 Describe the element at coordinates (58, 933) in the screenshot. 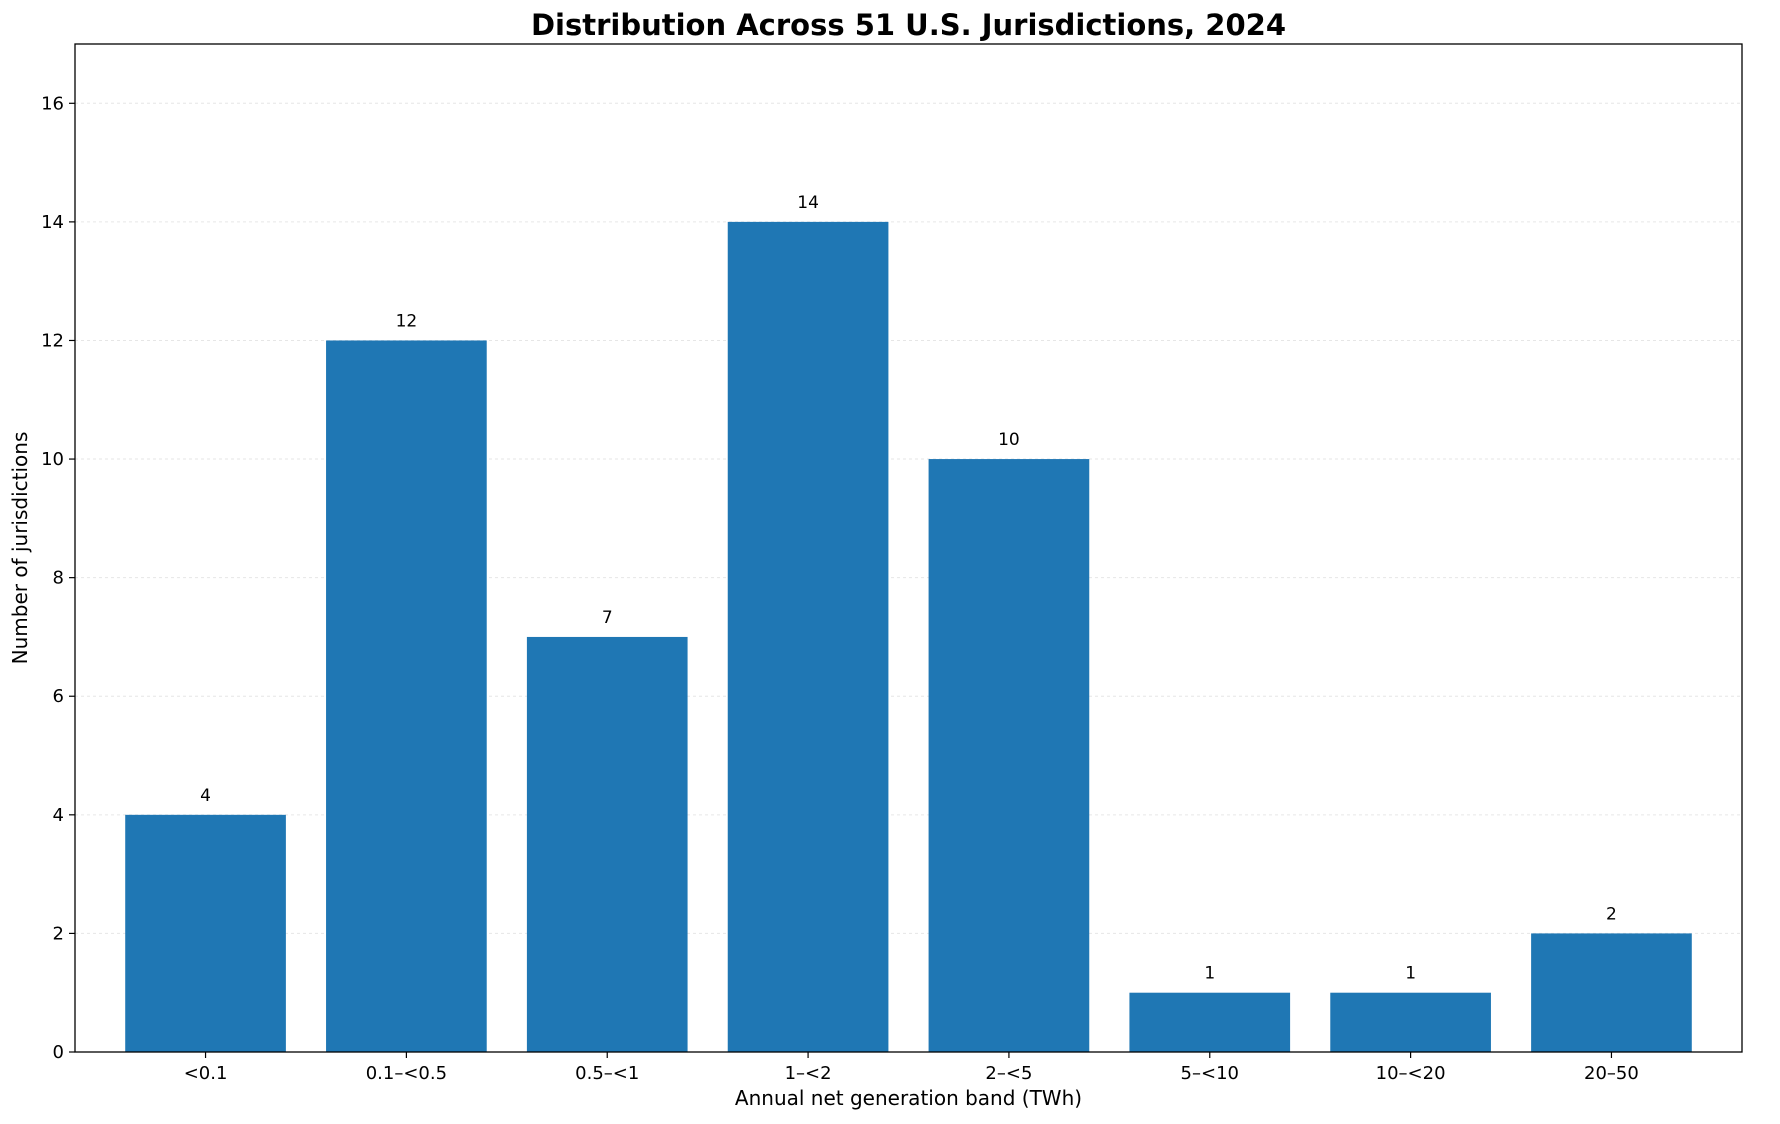

I see `y-tick-label: 2` at that location.